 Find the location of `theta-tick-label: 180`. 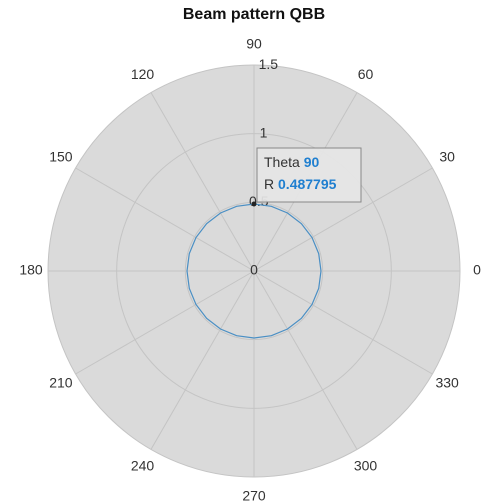

theta-tick-label: 180 is located at coordinates (31, 270).